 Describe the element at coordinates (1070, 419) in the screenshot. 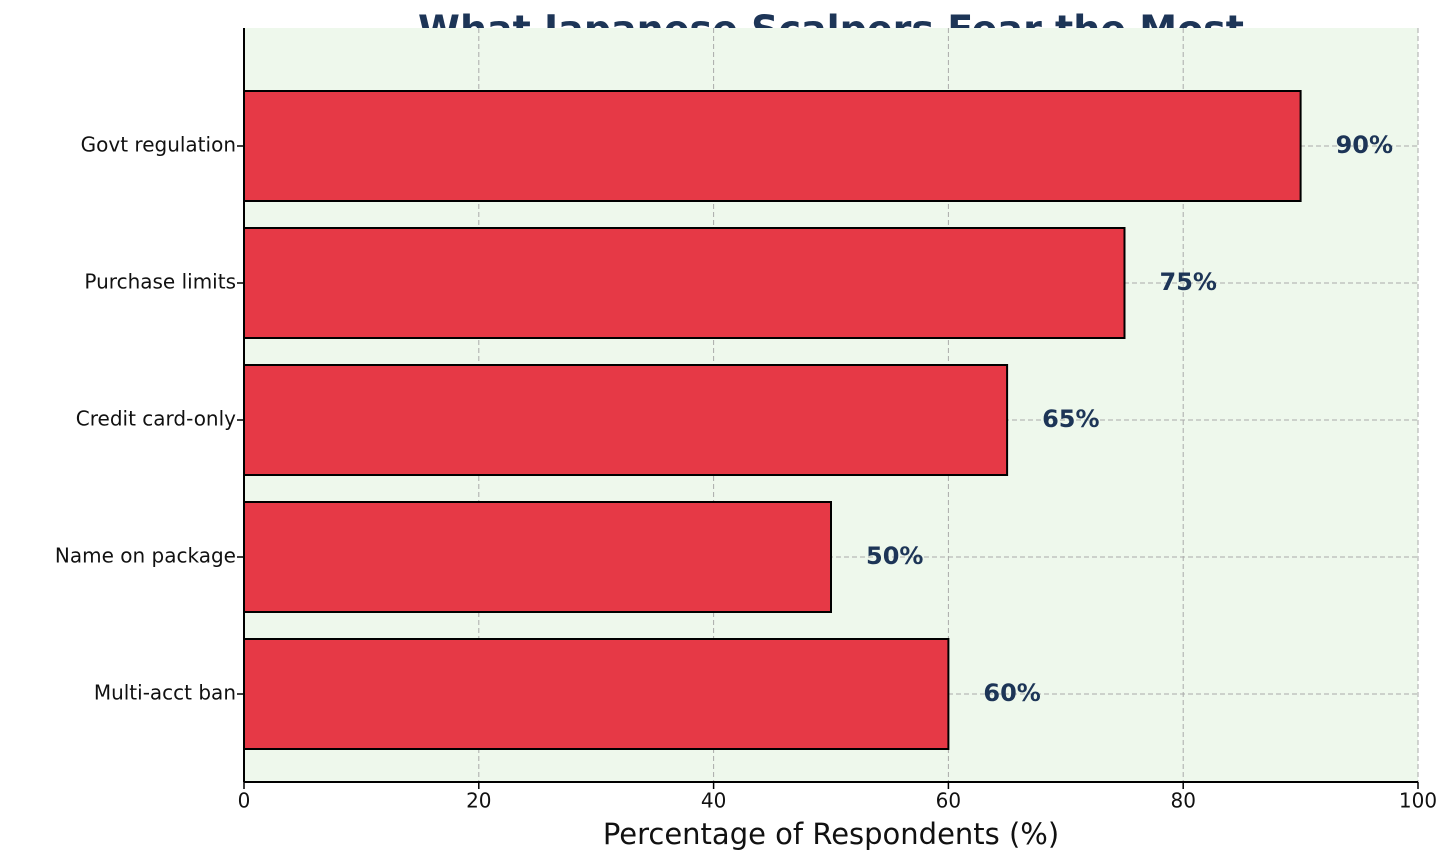

I see `value-label: 65%` at that location.